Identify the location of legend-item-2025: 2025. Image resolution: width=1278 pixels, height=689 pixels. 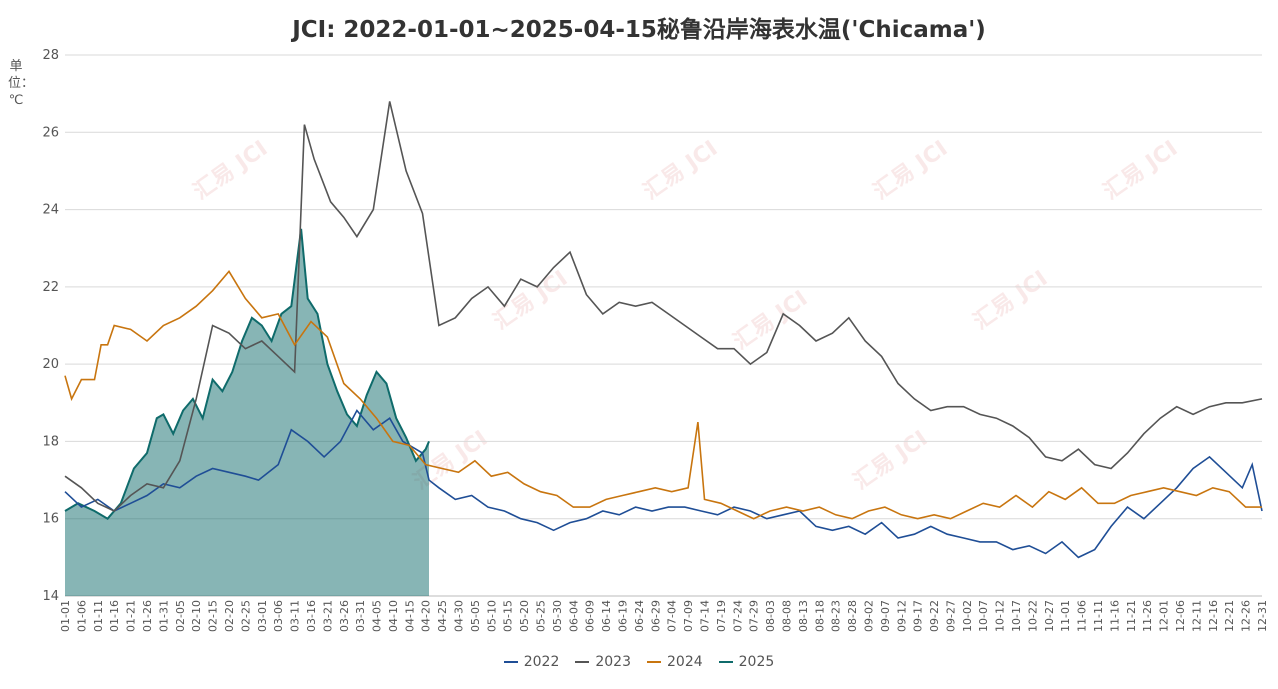
(746, 662).